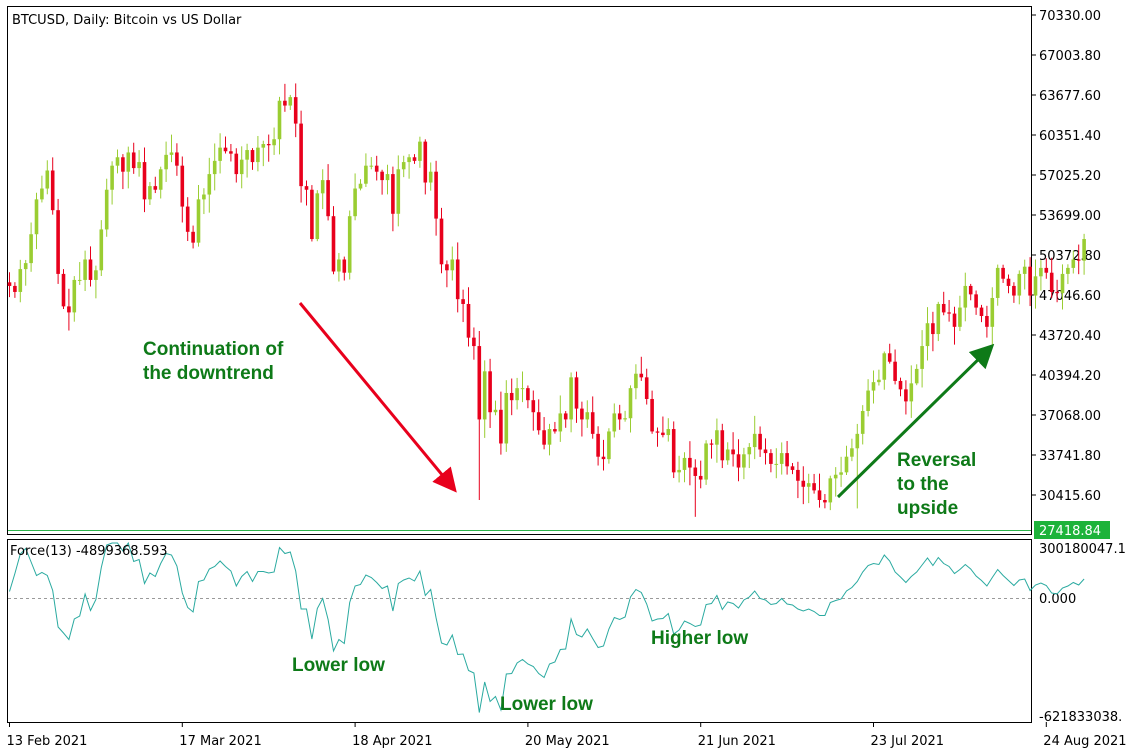  What do you see at coordinates (939, 484) in the screenshot?
I see `reversal-annotation: Reversal to the upside` at bounding box center [939, 484].